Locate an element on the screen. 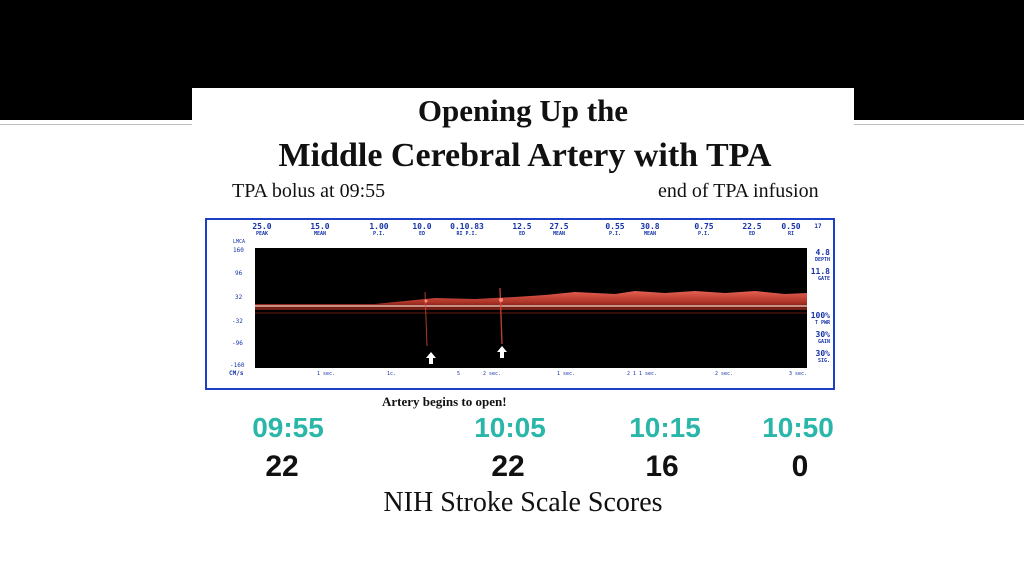  timeline-time: 09:55 is located at coordinates (288, 427).